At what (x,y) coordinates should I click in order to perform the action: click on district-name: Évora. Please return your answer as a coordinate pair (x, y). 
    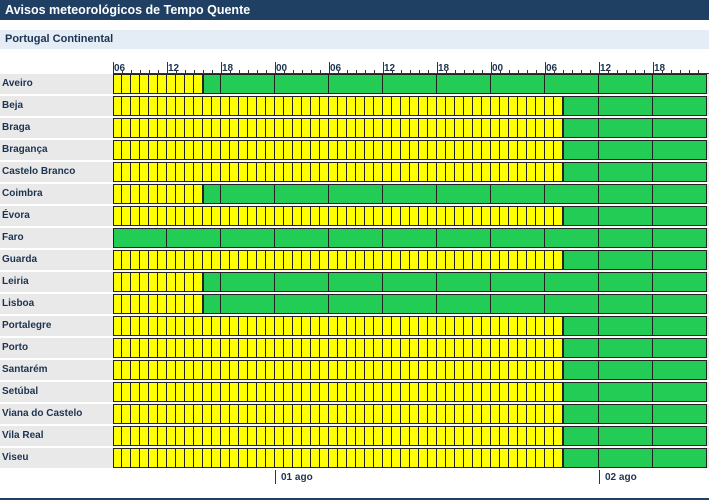
    Looking at the image, I should click on (16, 215).